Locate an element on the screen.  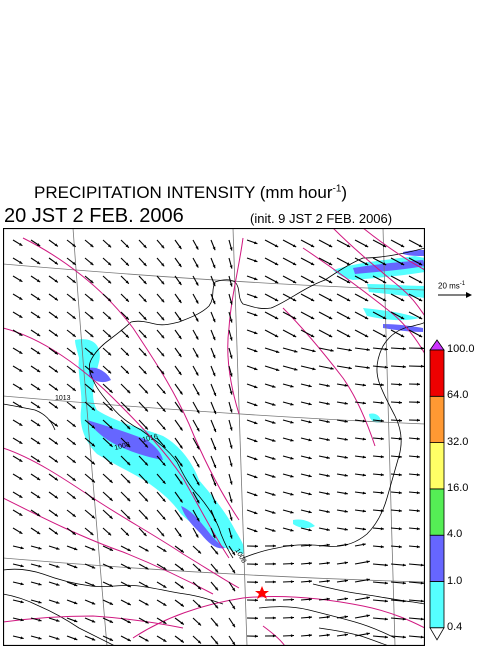
isobar-label: 1013 is located at coordinates (63, 398).